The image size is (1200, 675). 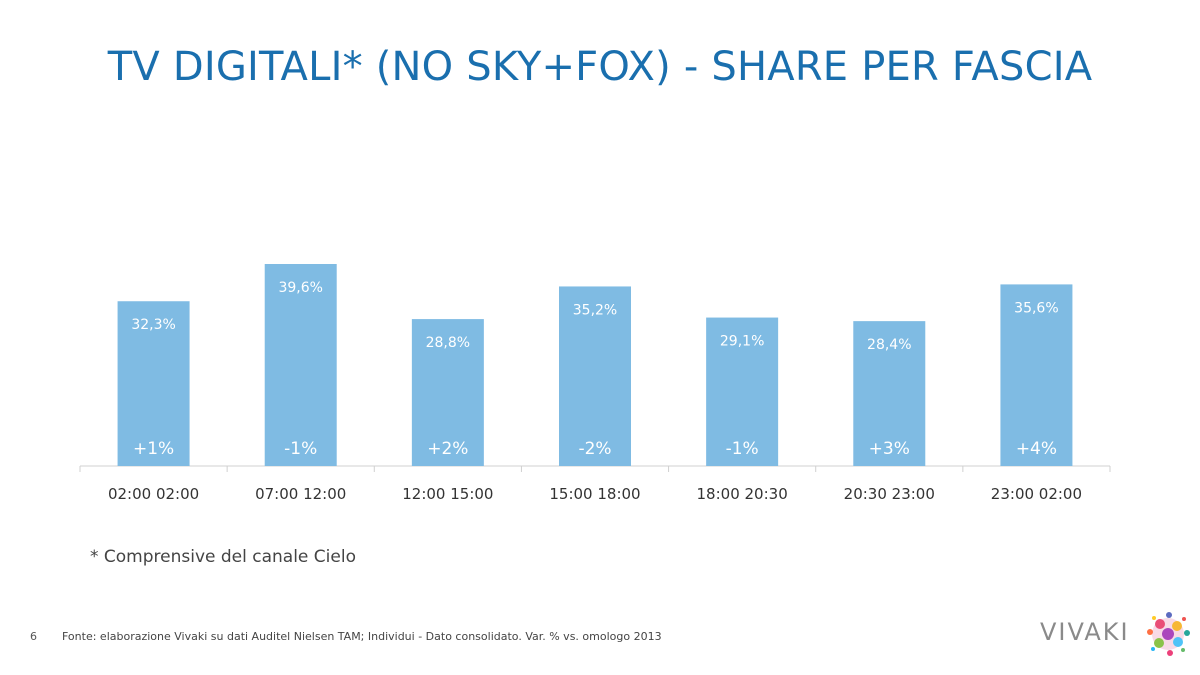 What do you see at coordinates (1036, 308) in the screenshot?
I see `bar-value-label: 35,6%` at bounding box center [1036, 308].